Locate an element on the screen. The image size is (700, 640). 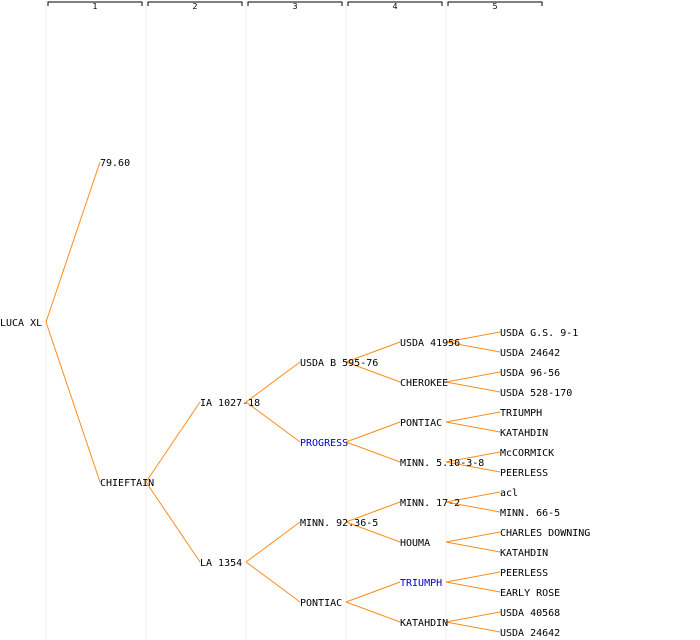
generation-header-label: 5 is located at coordinates (494, 6).